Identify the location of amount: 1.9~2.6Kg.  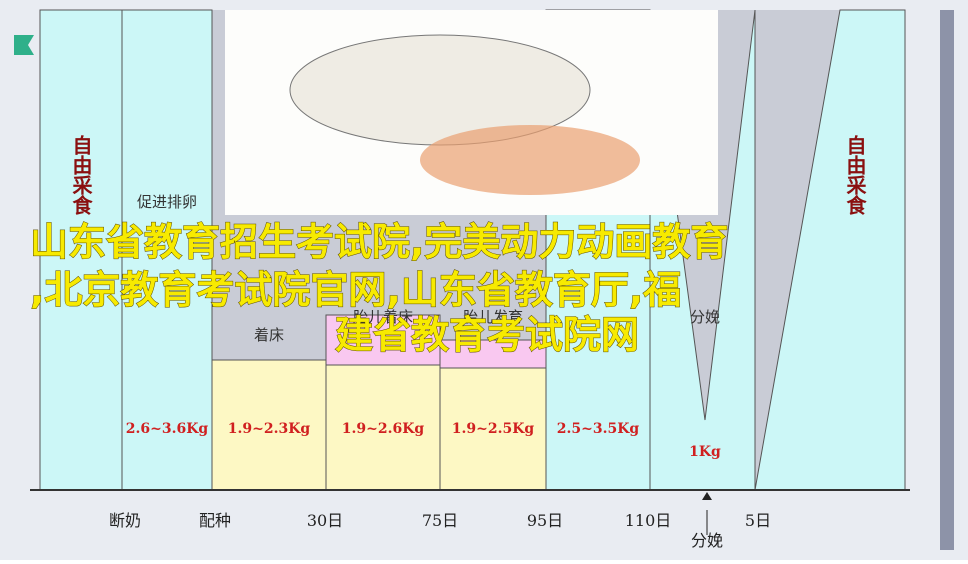
(383, 429).